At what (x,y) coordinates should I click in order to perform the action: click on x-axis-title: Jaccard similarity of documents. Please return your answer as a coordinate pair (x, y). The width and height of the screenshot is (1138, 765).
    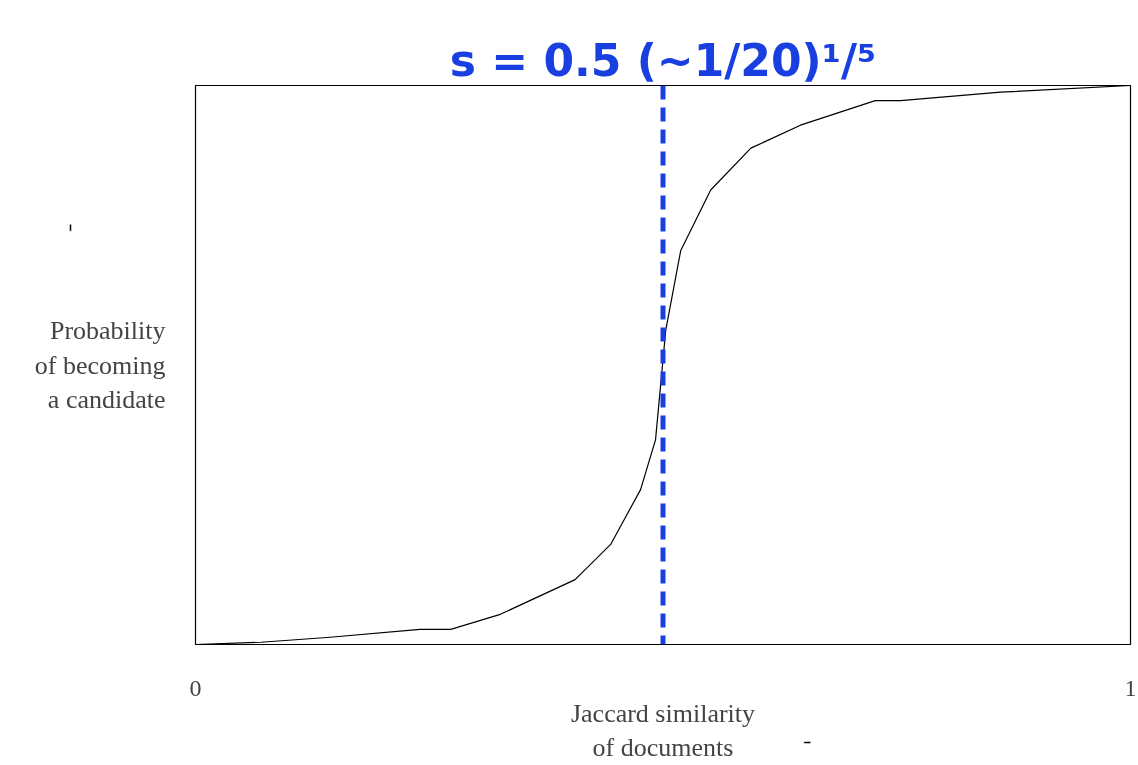
    Looking at the image, I should click on (663, 730).